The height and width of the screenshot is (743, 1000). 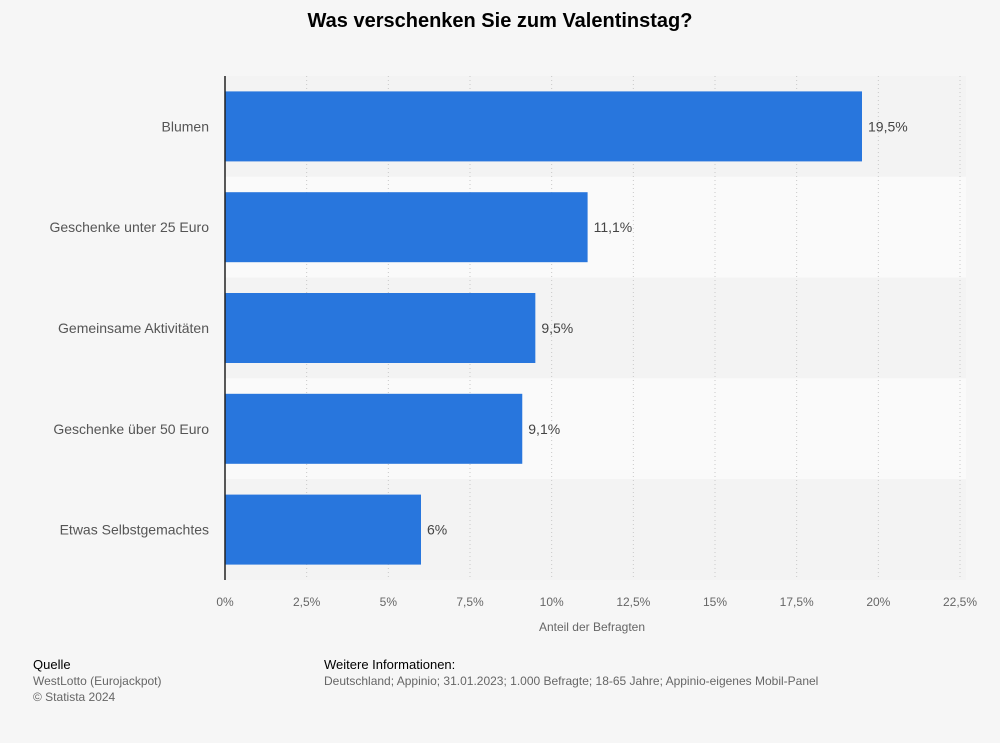 What do you see at coordinates (715, 602) in the screenshot?
I see `x-tick-label: 15%` at bounding box center [715, 602].